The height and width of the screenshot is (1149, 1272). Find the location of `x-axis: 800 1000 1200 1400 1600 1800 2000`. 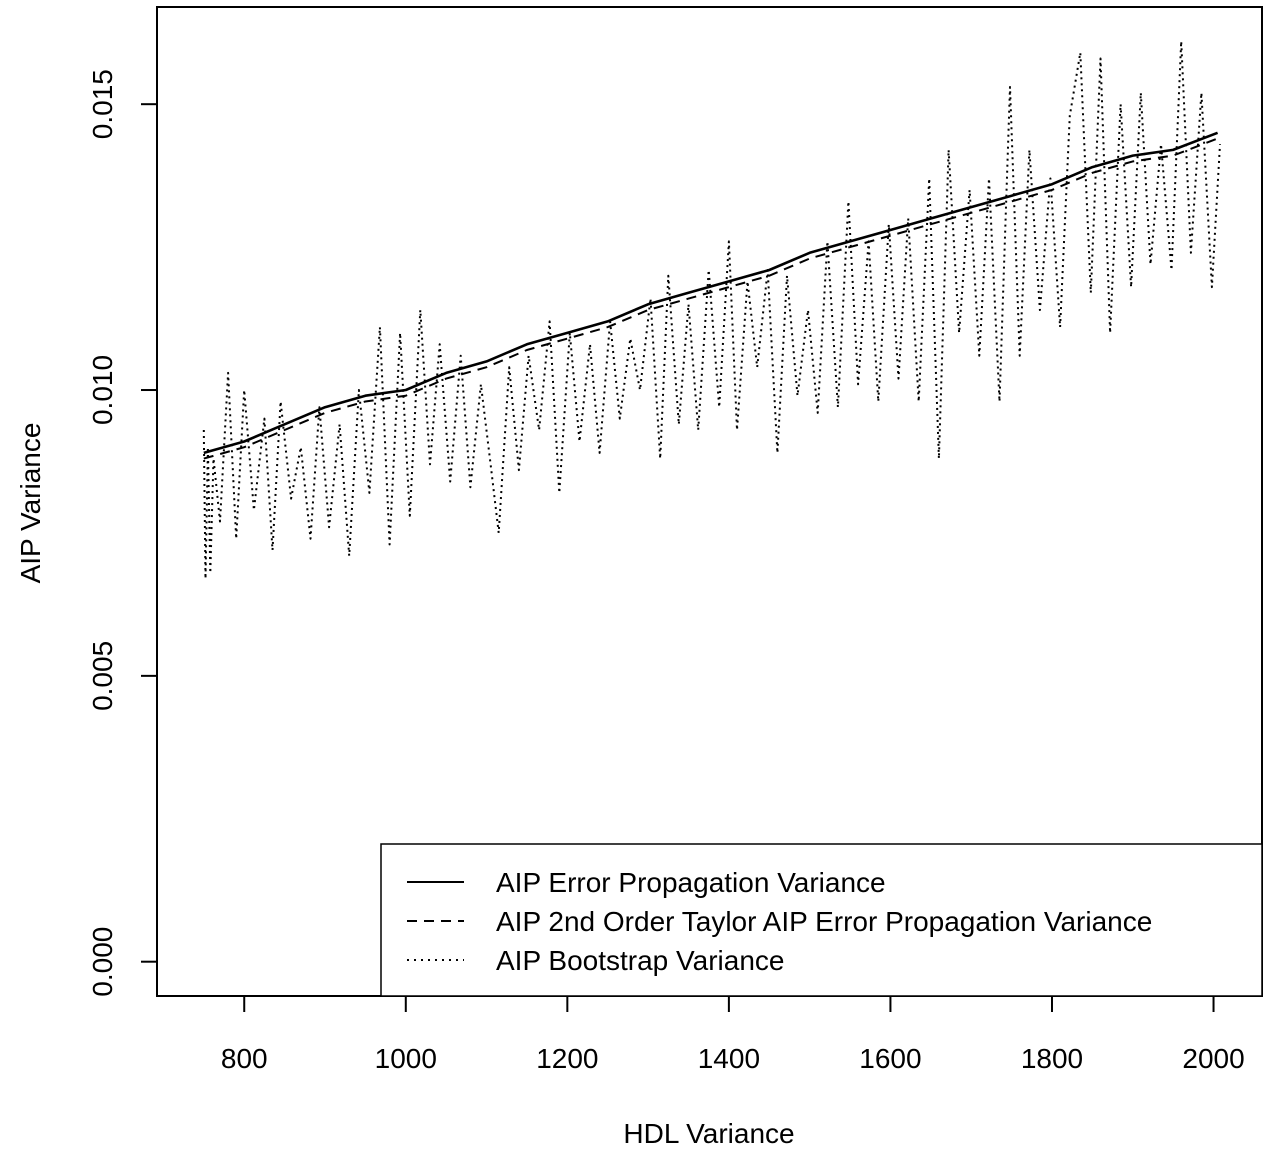

x-axis: 800 1000 1200 1400 1600 1800 2000 is located at coordinates (733, 1034).